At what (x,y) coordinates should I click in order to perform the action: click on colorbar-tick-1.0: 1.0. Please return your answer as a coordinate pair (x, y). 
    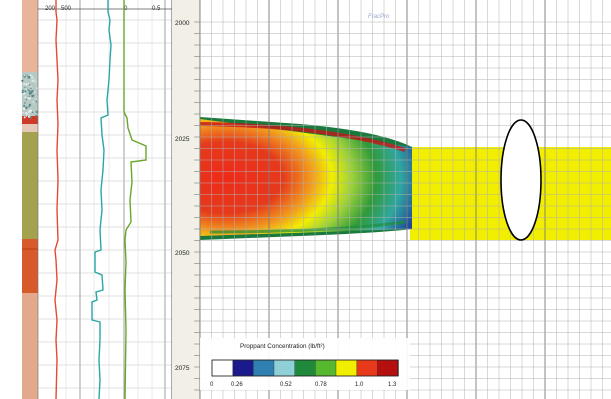
    Looking at the image, I should click on (359, 385).